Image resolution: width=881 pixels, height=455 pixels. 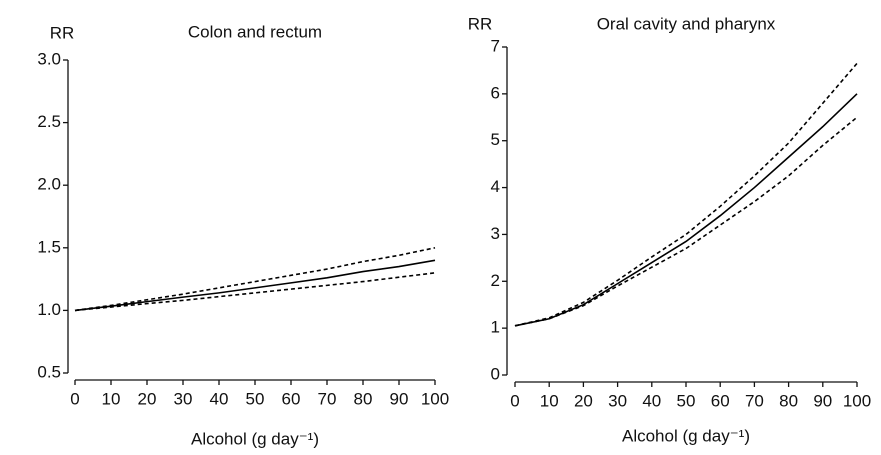 I want to click on y-tick-label: 3.0, so click(x=49, y=58).